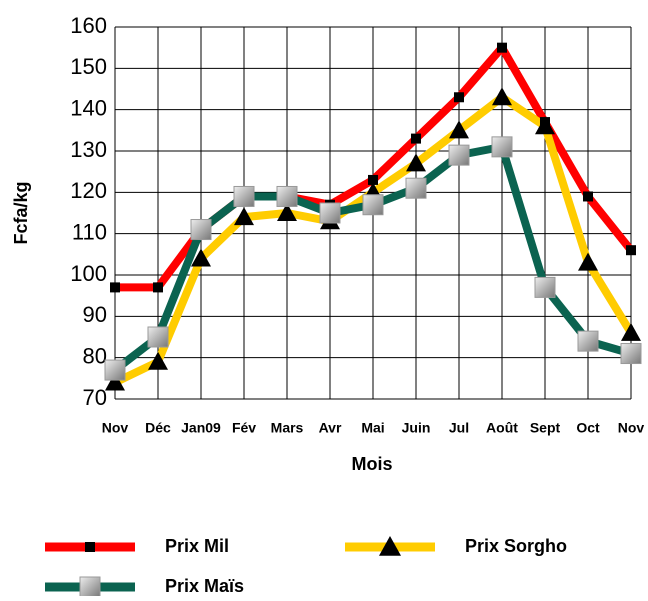 This screenshot has width=648, height=601. Describe the element at coordinates (372, 428) in the screenshot. I see `x-tick-label: Mai` at that location.